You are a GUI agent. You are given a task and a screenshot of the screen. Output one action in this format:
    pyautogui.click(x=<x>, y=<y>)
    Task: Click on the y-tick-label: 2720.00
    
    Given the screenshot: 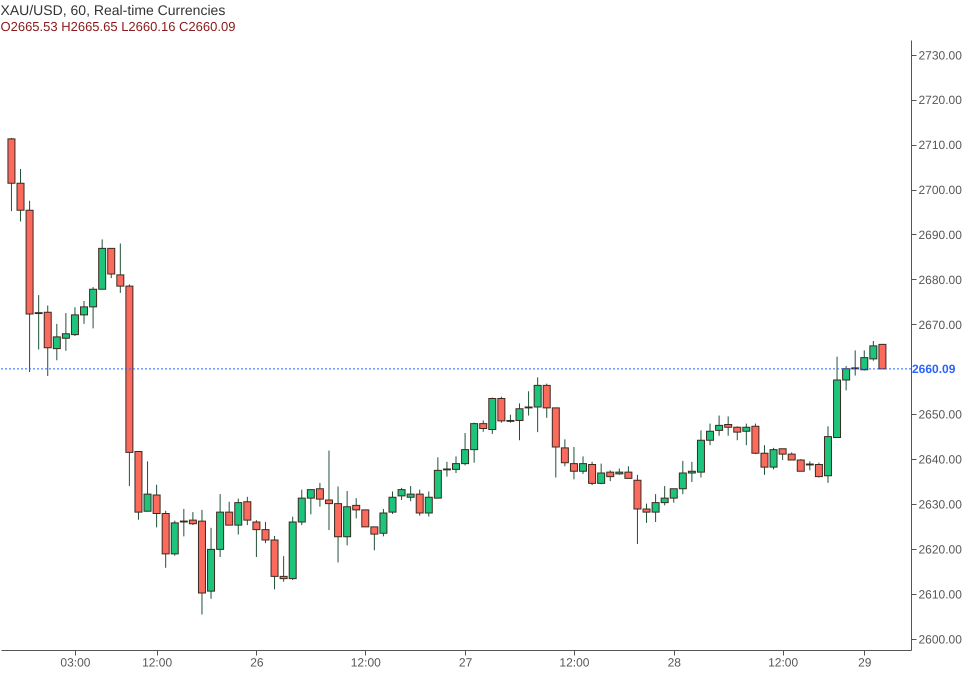 What is the action you would take?
    pyautogui.click(x=940, y=100)
    